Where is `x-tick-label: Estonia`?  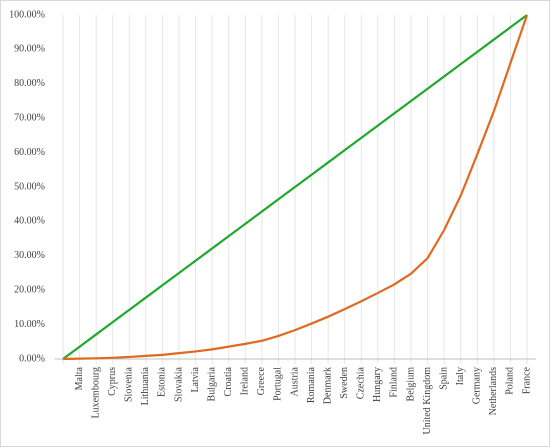
x-tick-label: Estonia is located at coordinates (162, 381).